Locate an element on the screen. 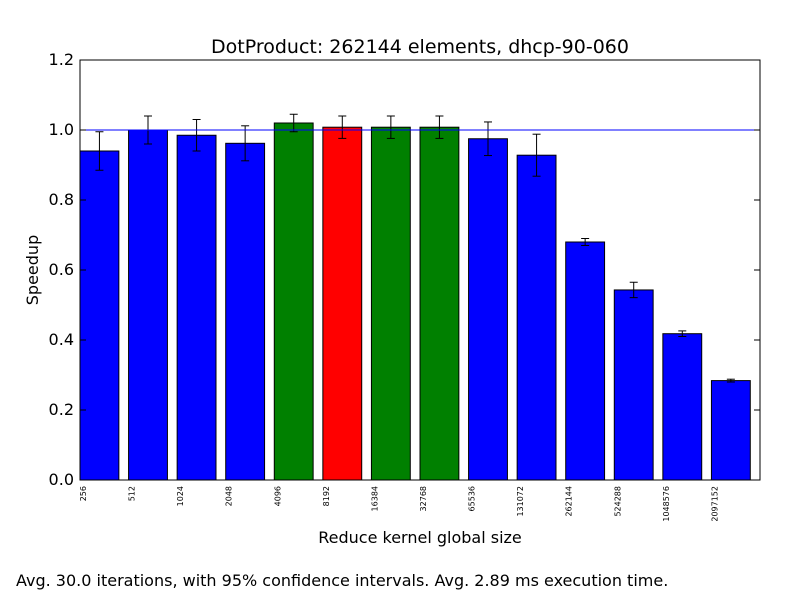 The width and height of the screenshot is (800, 600). x-tick-label-1024: 1024 is located at coordinates (180, 496).